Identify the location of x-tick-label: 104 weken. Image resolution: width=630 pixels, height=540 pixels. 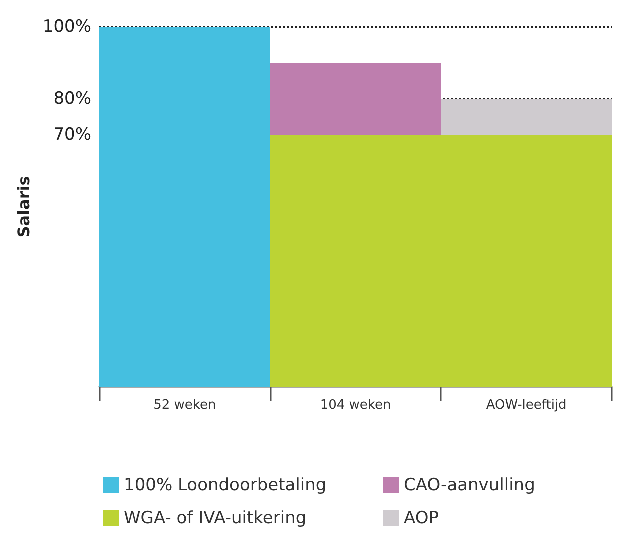
(356, 405).